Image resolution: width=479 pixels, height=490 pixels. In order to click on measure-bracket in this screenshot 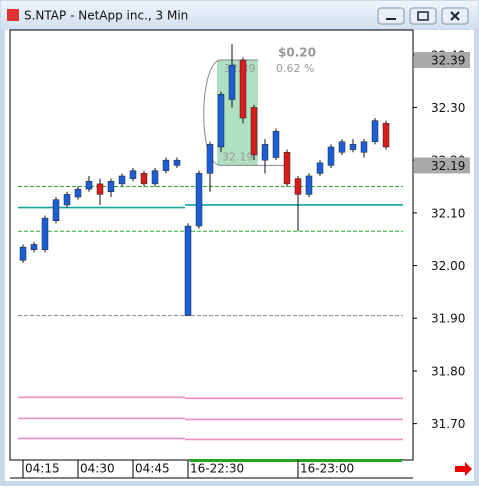, I will do `click(212, 112)`.